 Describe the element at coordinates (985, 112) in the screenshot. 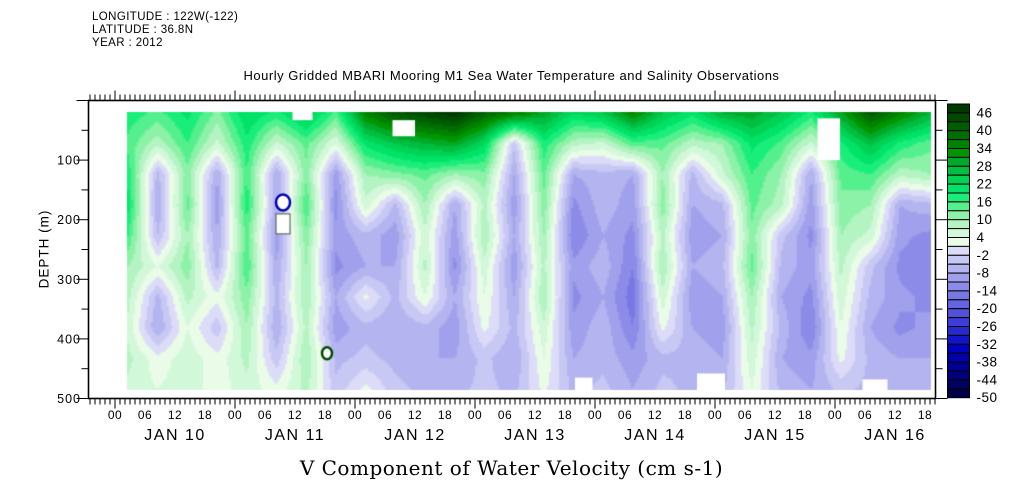

I see `colorbar-label: 46` at that location.